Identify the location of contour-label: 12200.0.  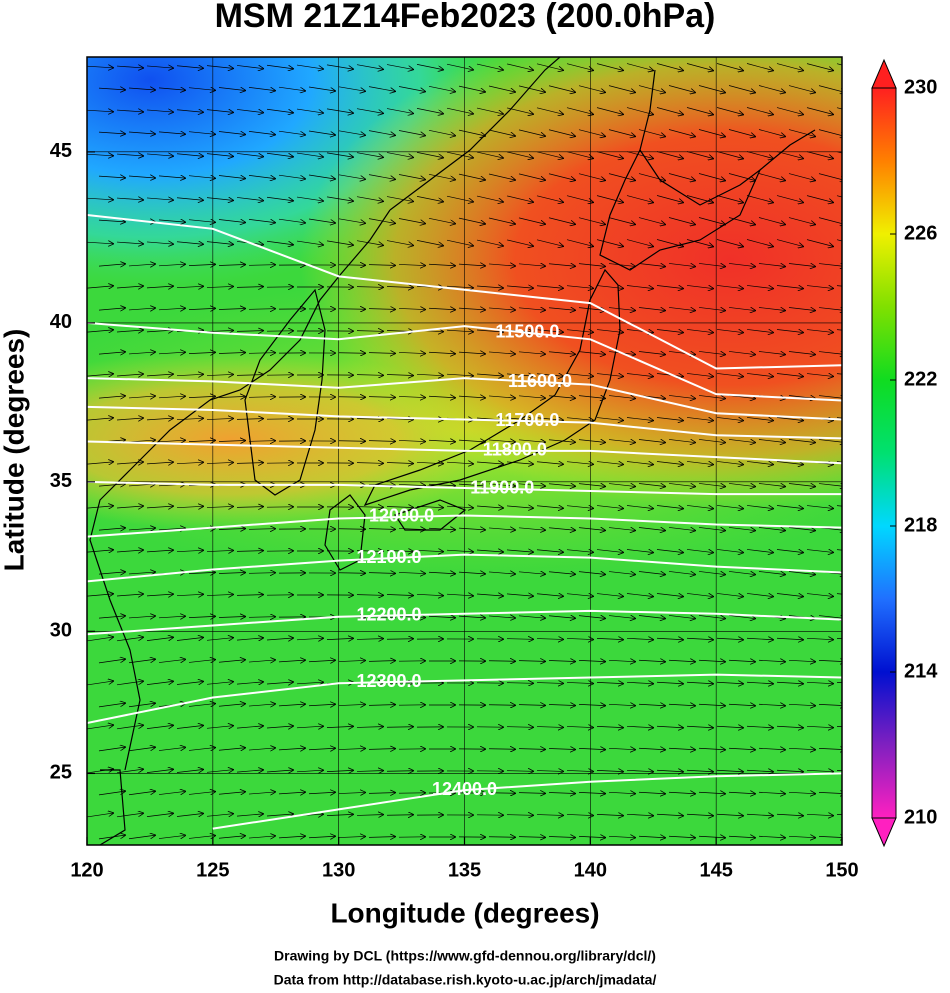
(388, 614).